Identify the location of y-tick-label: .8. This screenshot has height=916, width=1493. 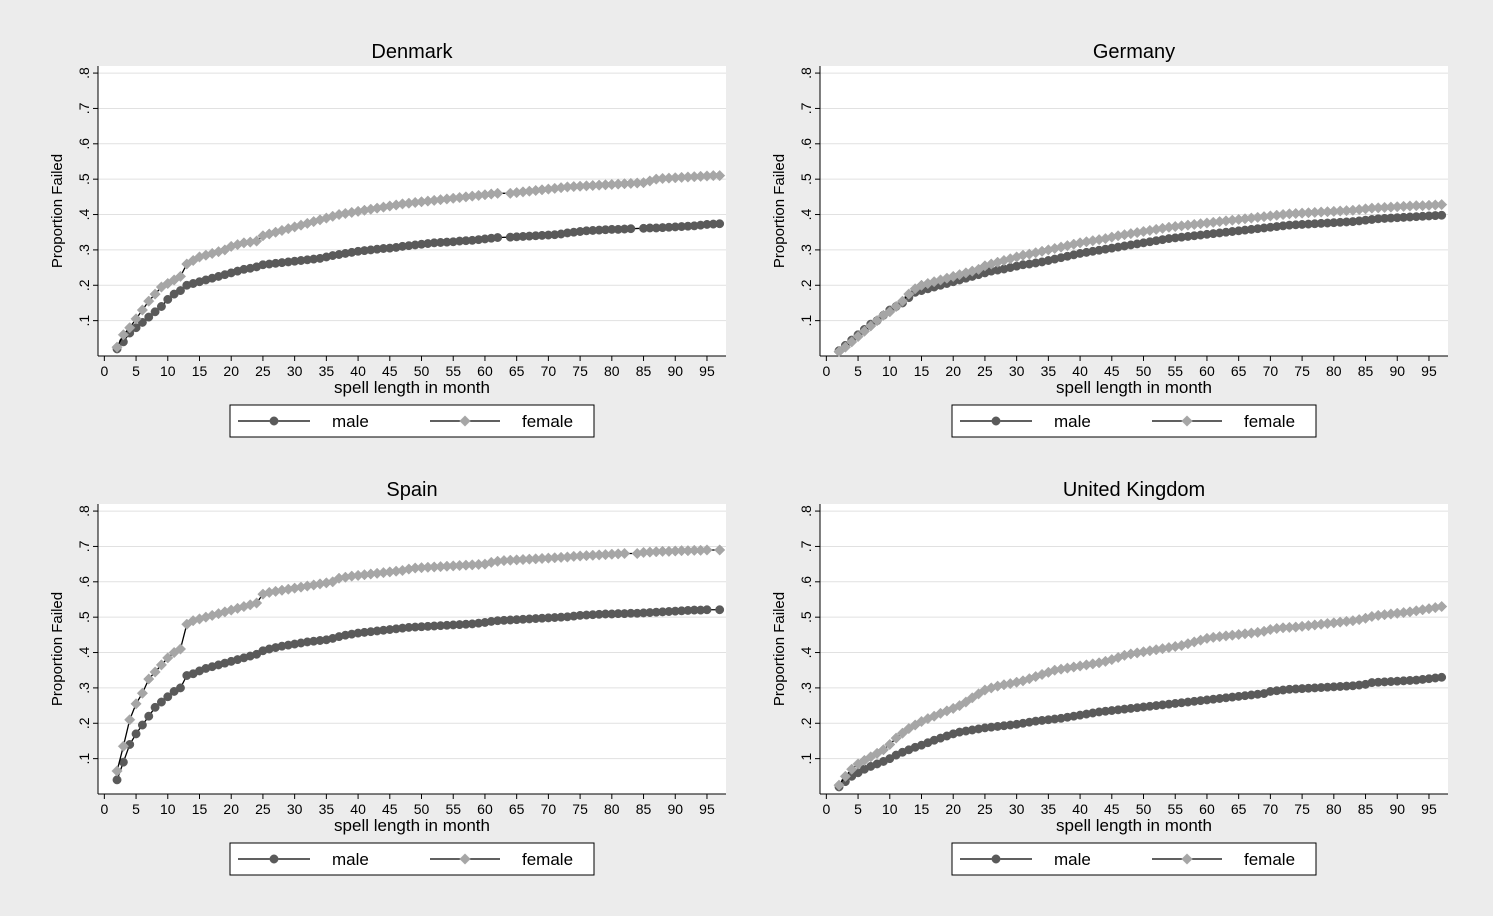
(806, 73).